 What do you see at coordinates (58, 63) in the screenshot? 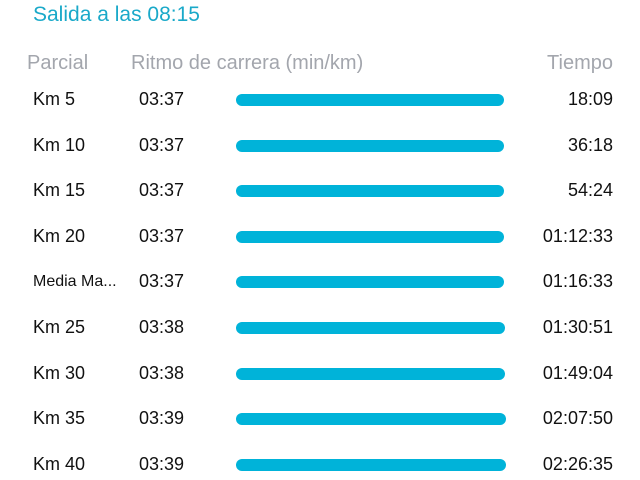
I see `header-split: Parcial` at bounding box center [58, 63].